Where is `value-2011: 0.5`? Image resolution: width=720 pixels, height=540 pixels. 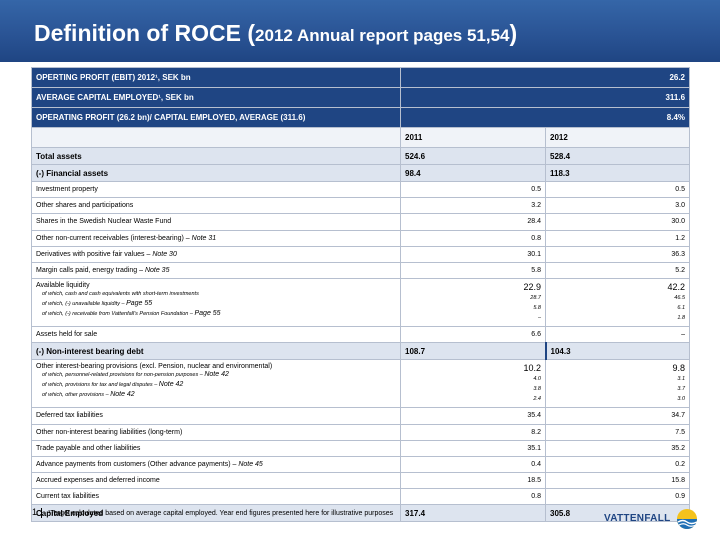
value-2011: 0.5 is located at coordinates (473, 189).